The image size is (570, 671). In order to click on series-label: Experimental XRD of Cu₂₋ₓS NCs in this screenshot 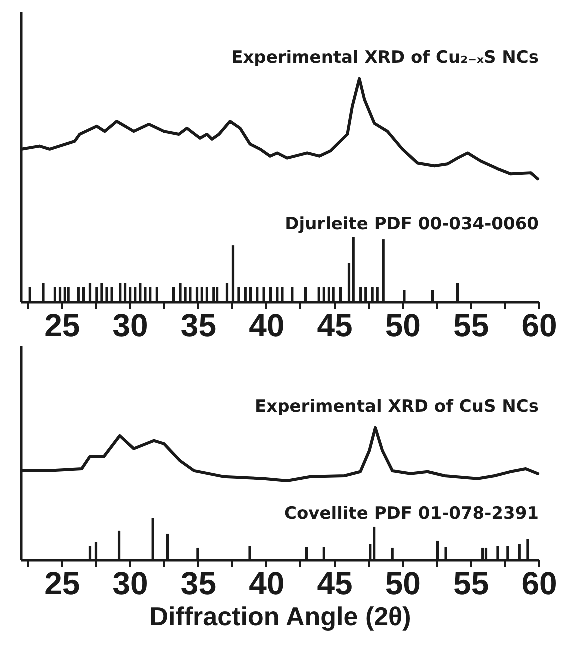, I will do `click(385, 58)`.